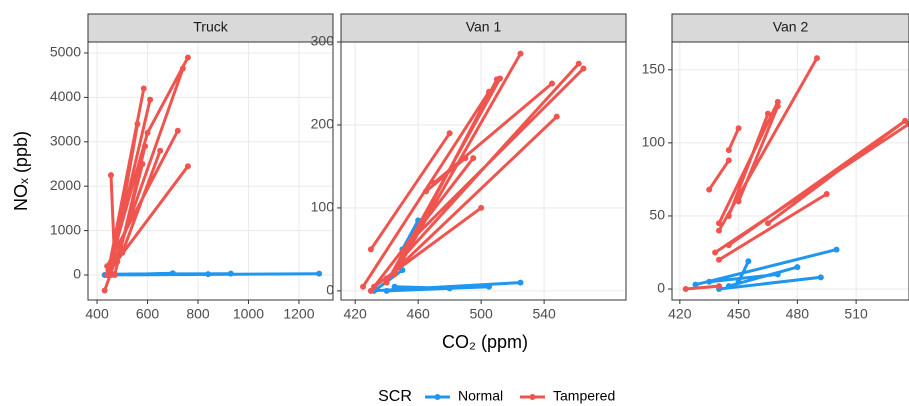  I want to click on x-tick-label: 510, so click(856, 314).